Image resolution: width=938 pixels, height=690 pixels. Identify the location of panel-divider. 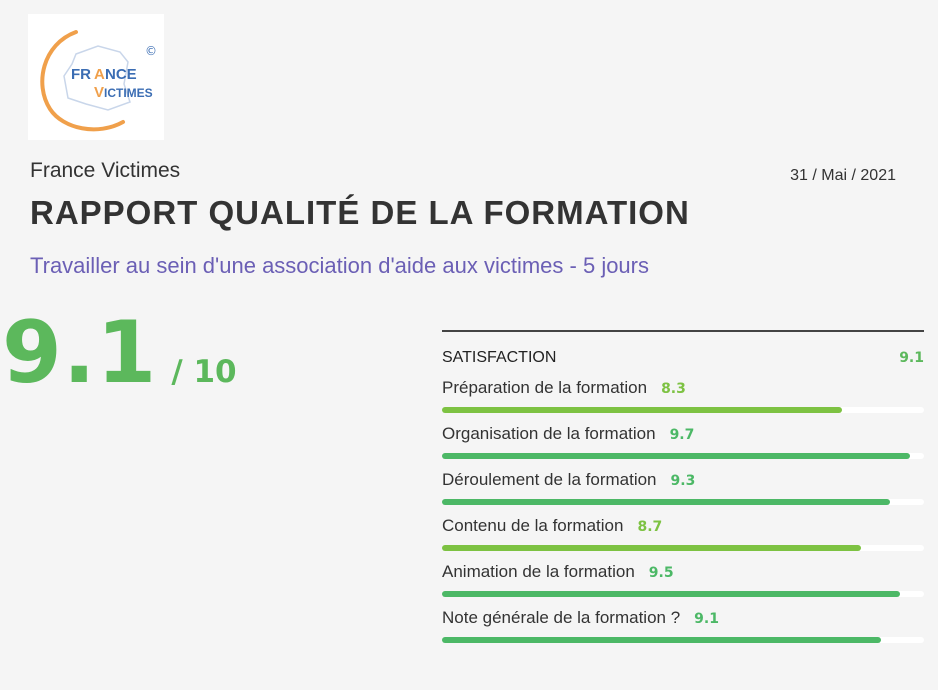
(683, 331).